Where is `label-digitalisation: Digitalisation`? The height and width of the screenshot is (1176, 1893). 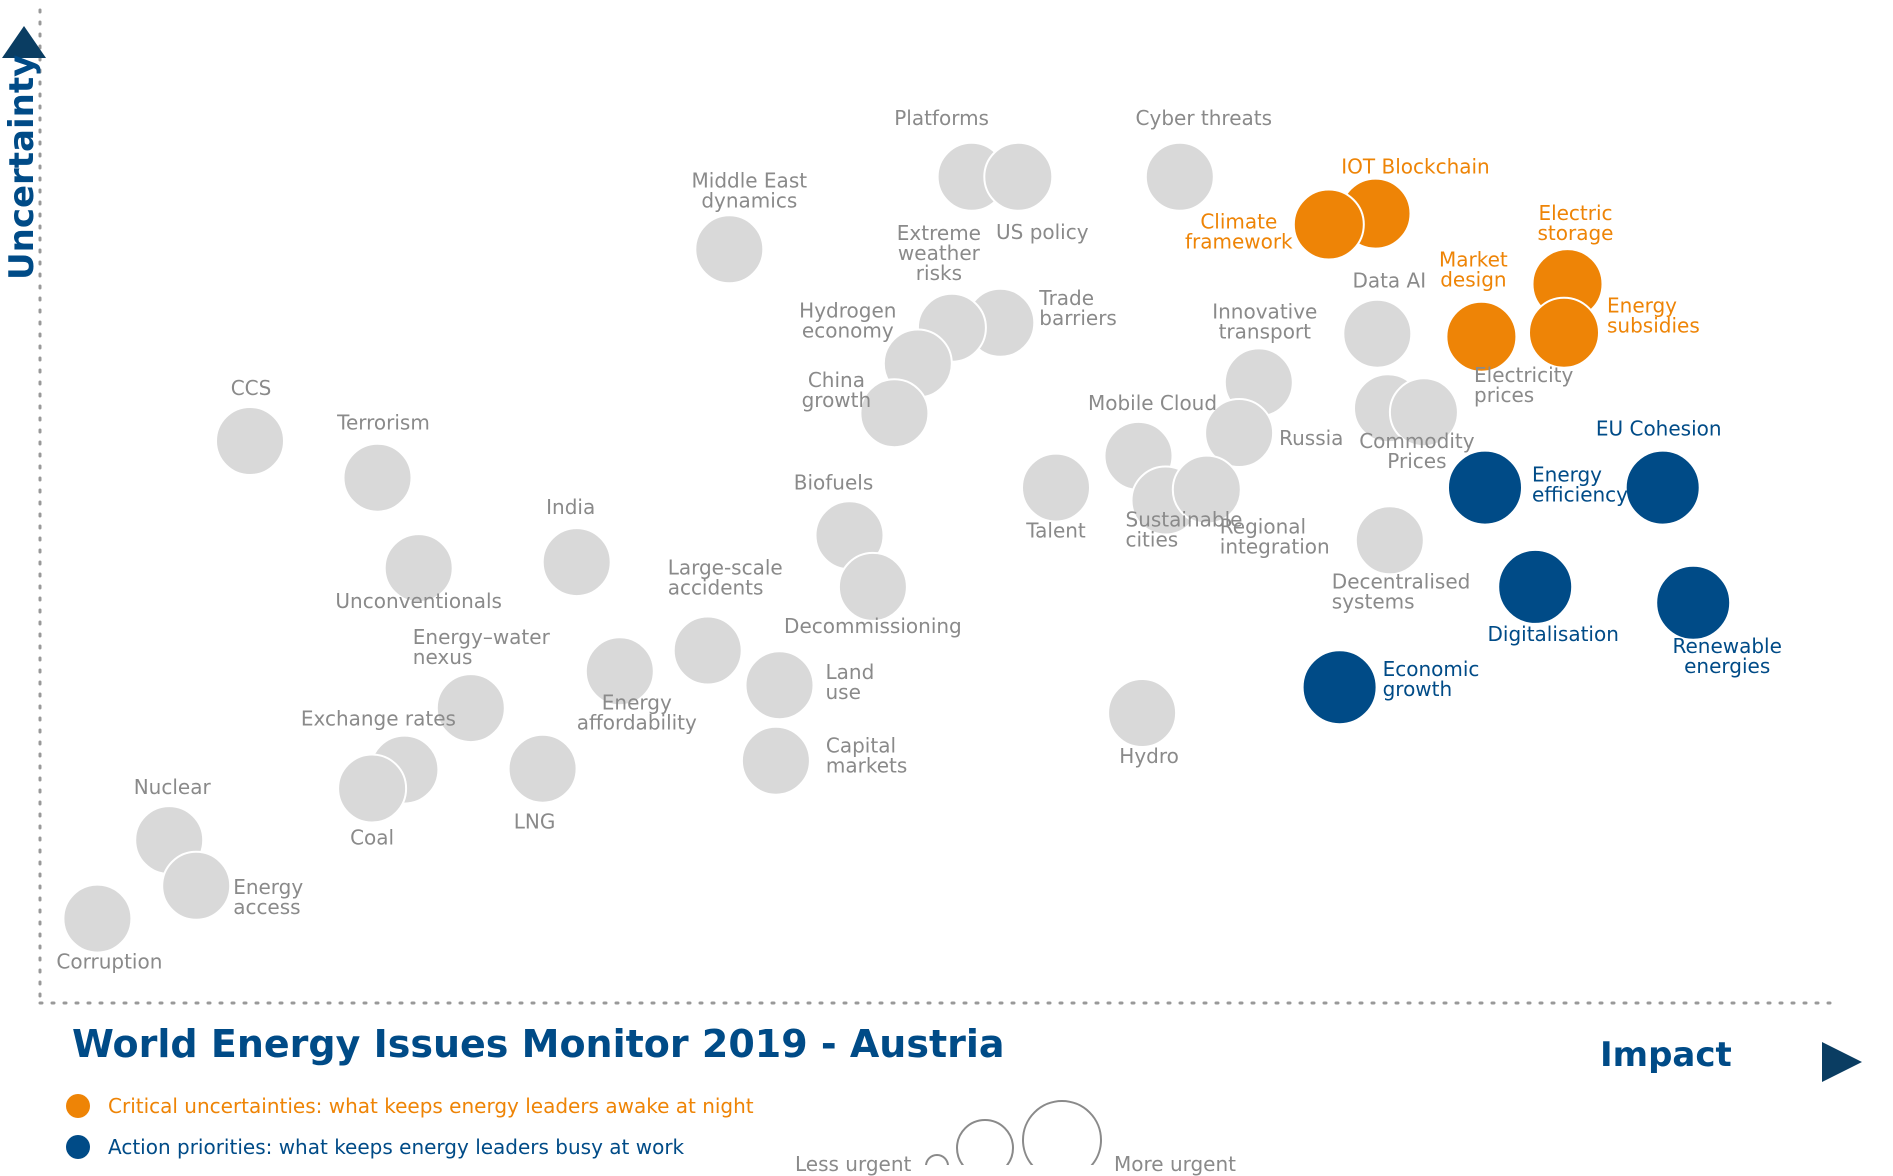 label-digitalisation: Digitalisation is located at coordinates (1552, 634).